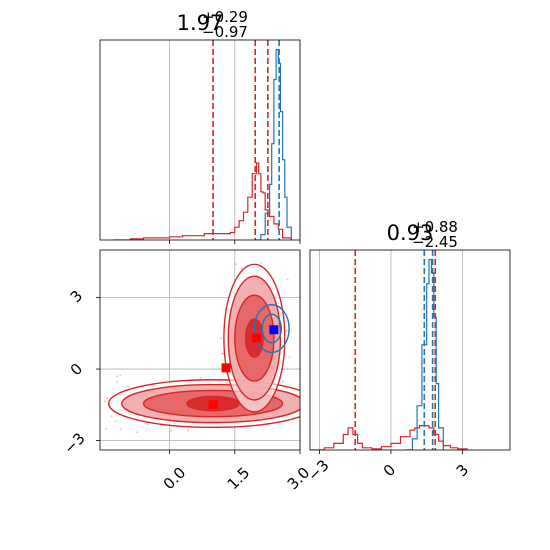 This screenshot has height=550, width=550. Describe the element at coordinates (225, 32) in the screenshot. I see `title-minus-top-left: −0.97` at that location.